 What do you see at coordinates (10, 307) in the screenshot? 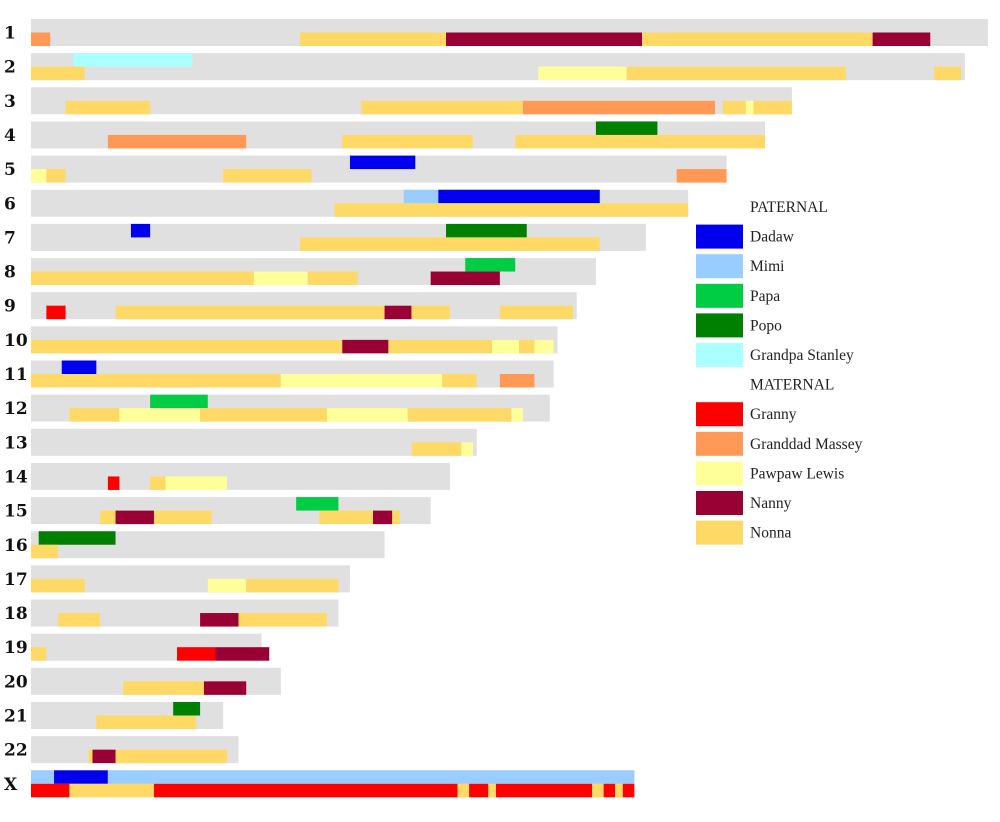
I see `chromosome-label: 9` at bounding box center [10, 307].